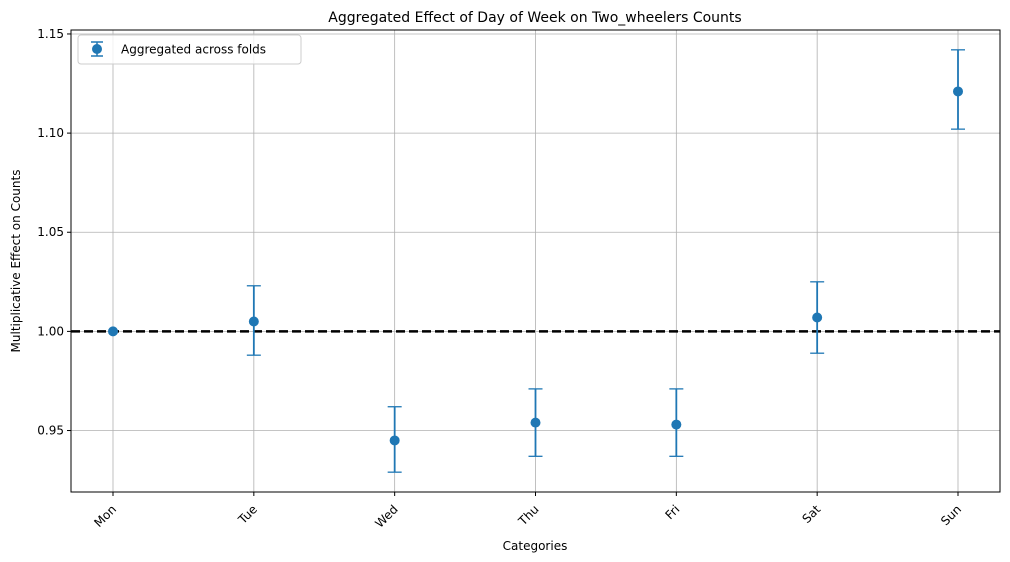 This screenshot has height=562, width=1010. Describe the element at coordinates (672, 512) in the screenshot. I see `x-tick-label-fri: Fri` at that location.